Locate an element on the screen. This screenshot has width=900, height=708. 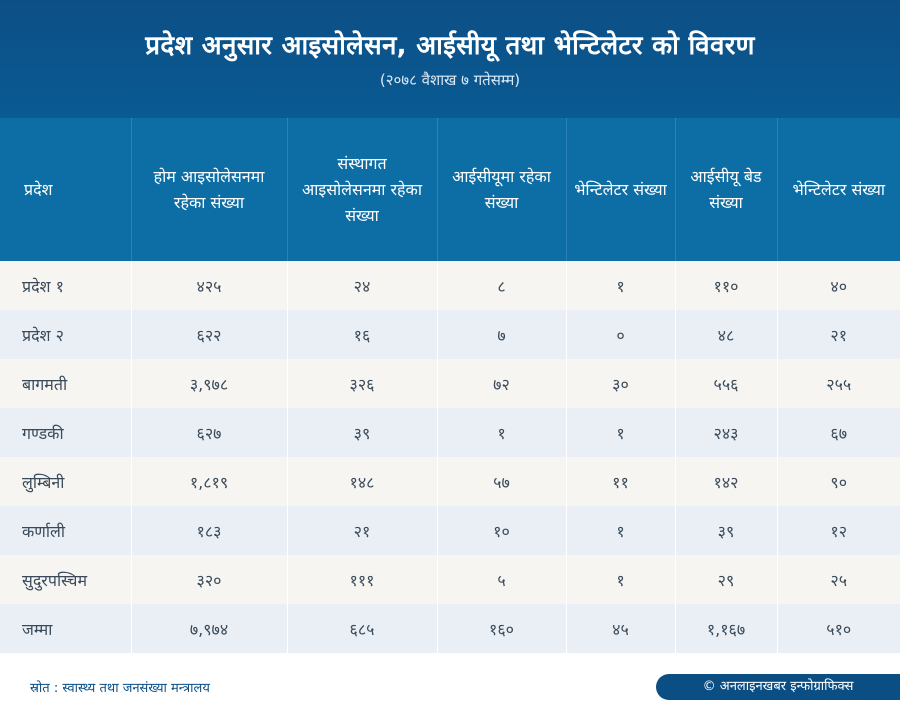
province-cell: प्रदेश २ is located at coordinates (65, 334).